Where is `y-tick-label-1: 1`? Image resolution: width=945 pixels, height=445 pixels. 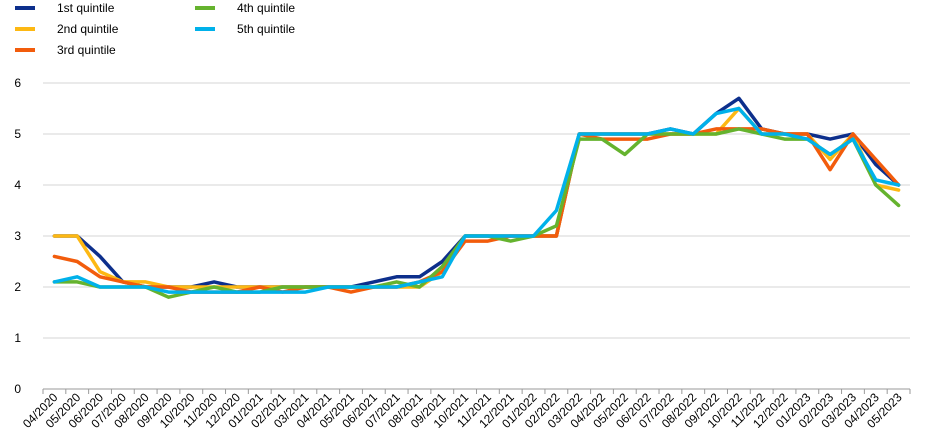 y-tick-label-1: 1 is located at coordinates (17, 338).